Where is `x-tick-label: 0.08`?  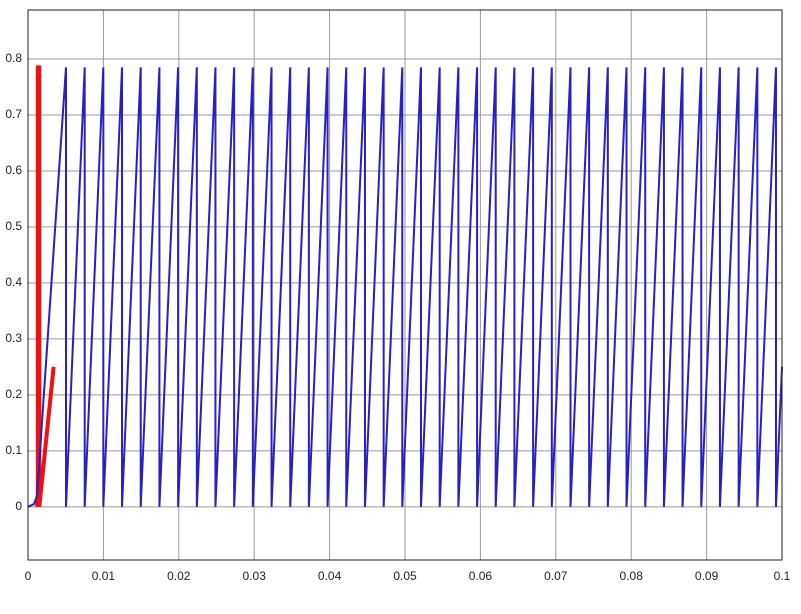 x-tick-label: 0.08 is located at coordinates (632, 576).